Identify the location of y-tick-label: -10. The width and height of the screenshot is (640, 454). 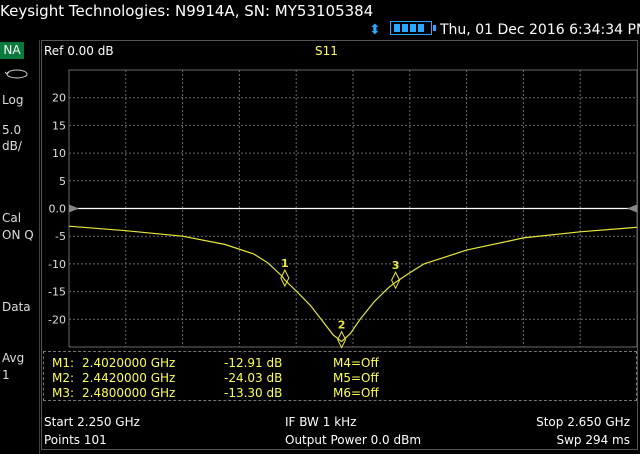
(57, 264).